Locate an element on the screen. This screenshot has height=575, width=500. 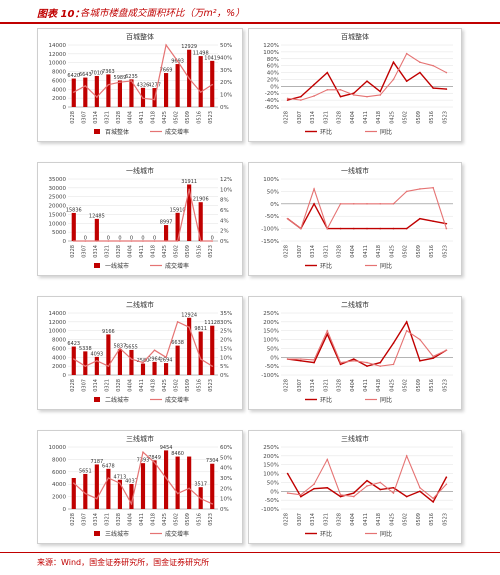
y-tick-label: 20% is located at coordinates (273, 80).